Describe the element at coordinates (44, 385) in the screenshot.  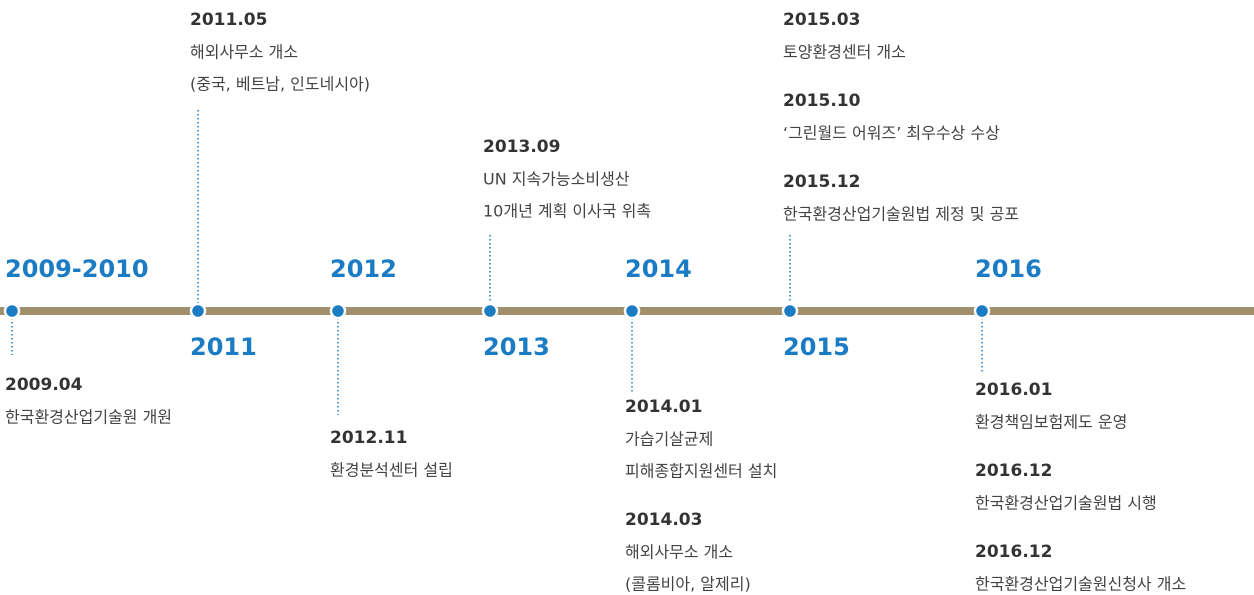
I see `event-date: 2009.04` at that location.